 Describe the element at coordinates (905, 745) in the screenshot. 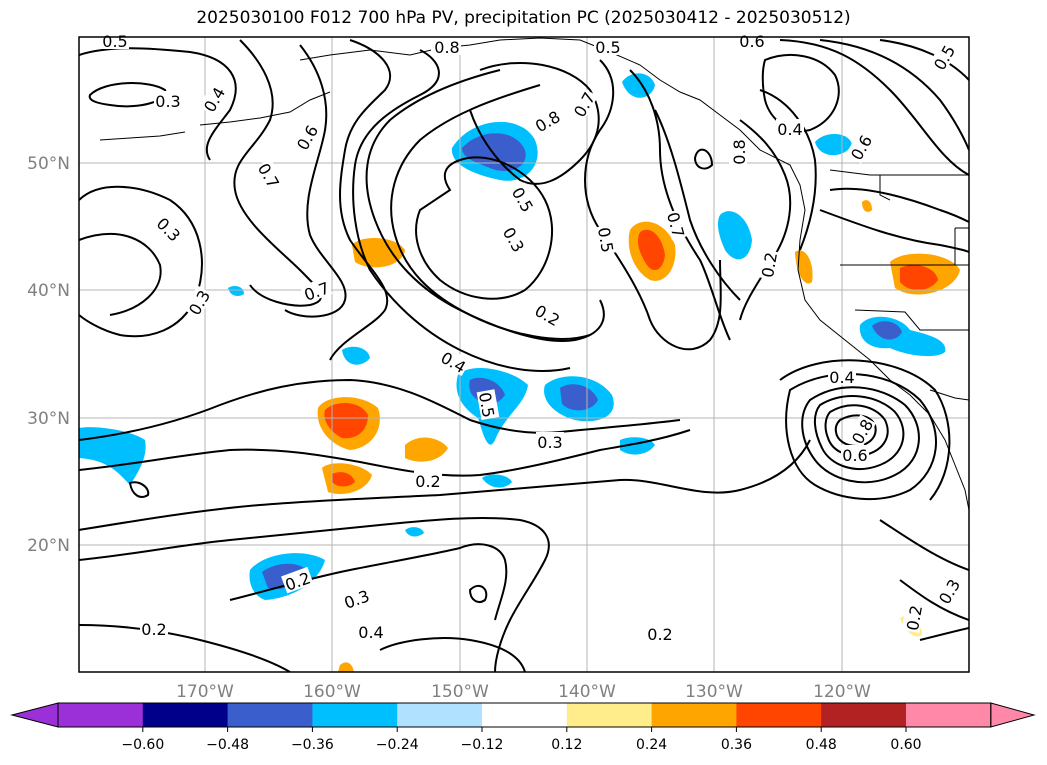

I see `colorbar-tick-label: 0.60` at that location.